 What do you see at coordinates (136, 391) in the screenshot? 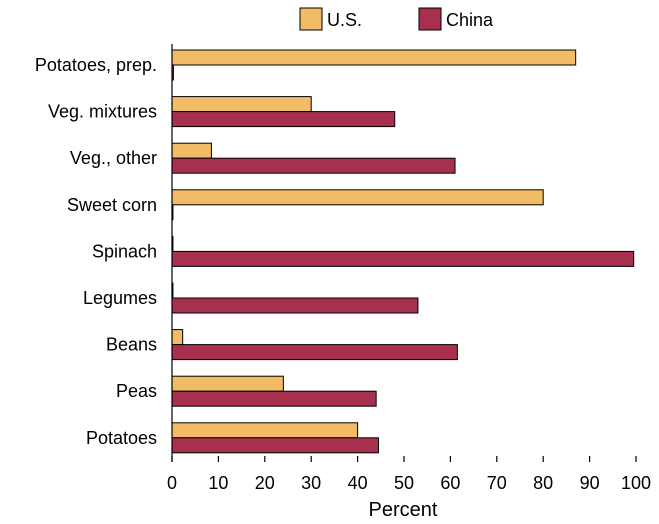
I see `category-label-peas: Peas` at bounding box center [136, 391].